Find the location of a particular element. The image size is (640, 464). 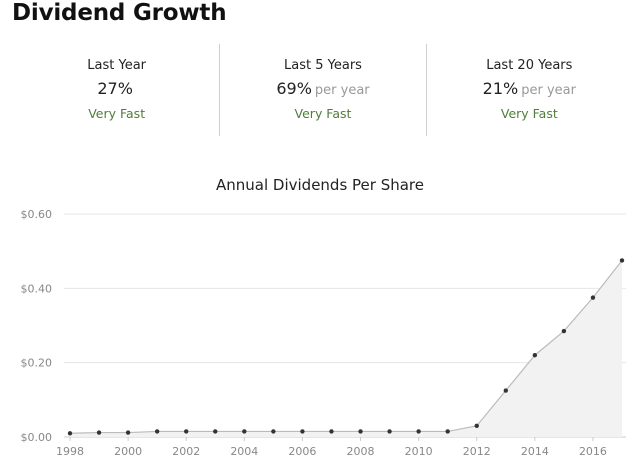

x-tick-label: 1998 is located at coordinates (70, 451).